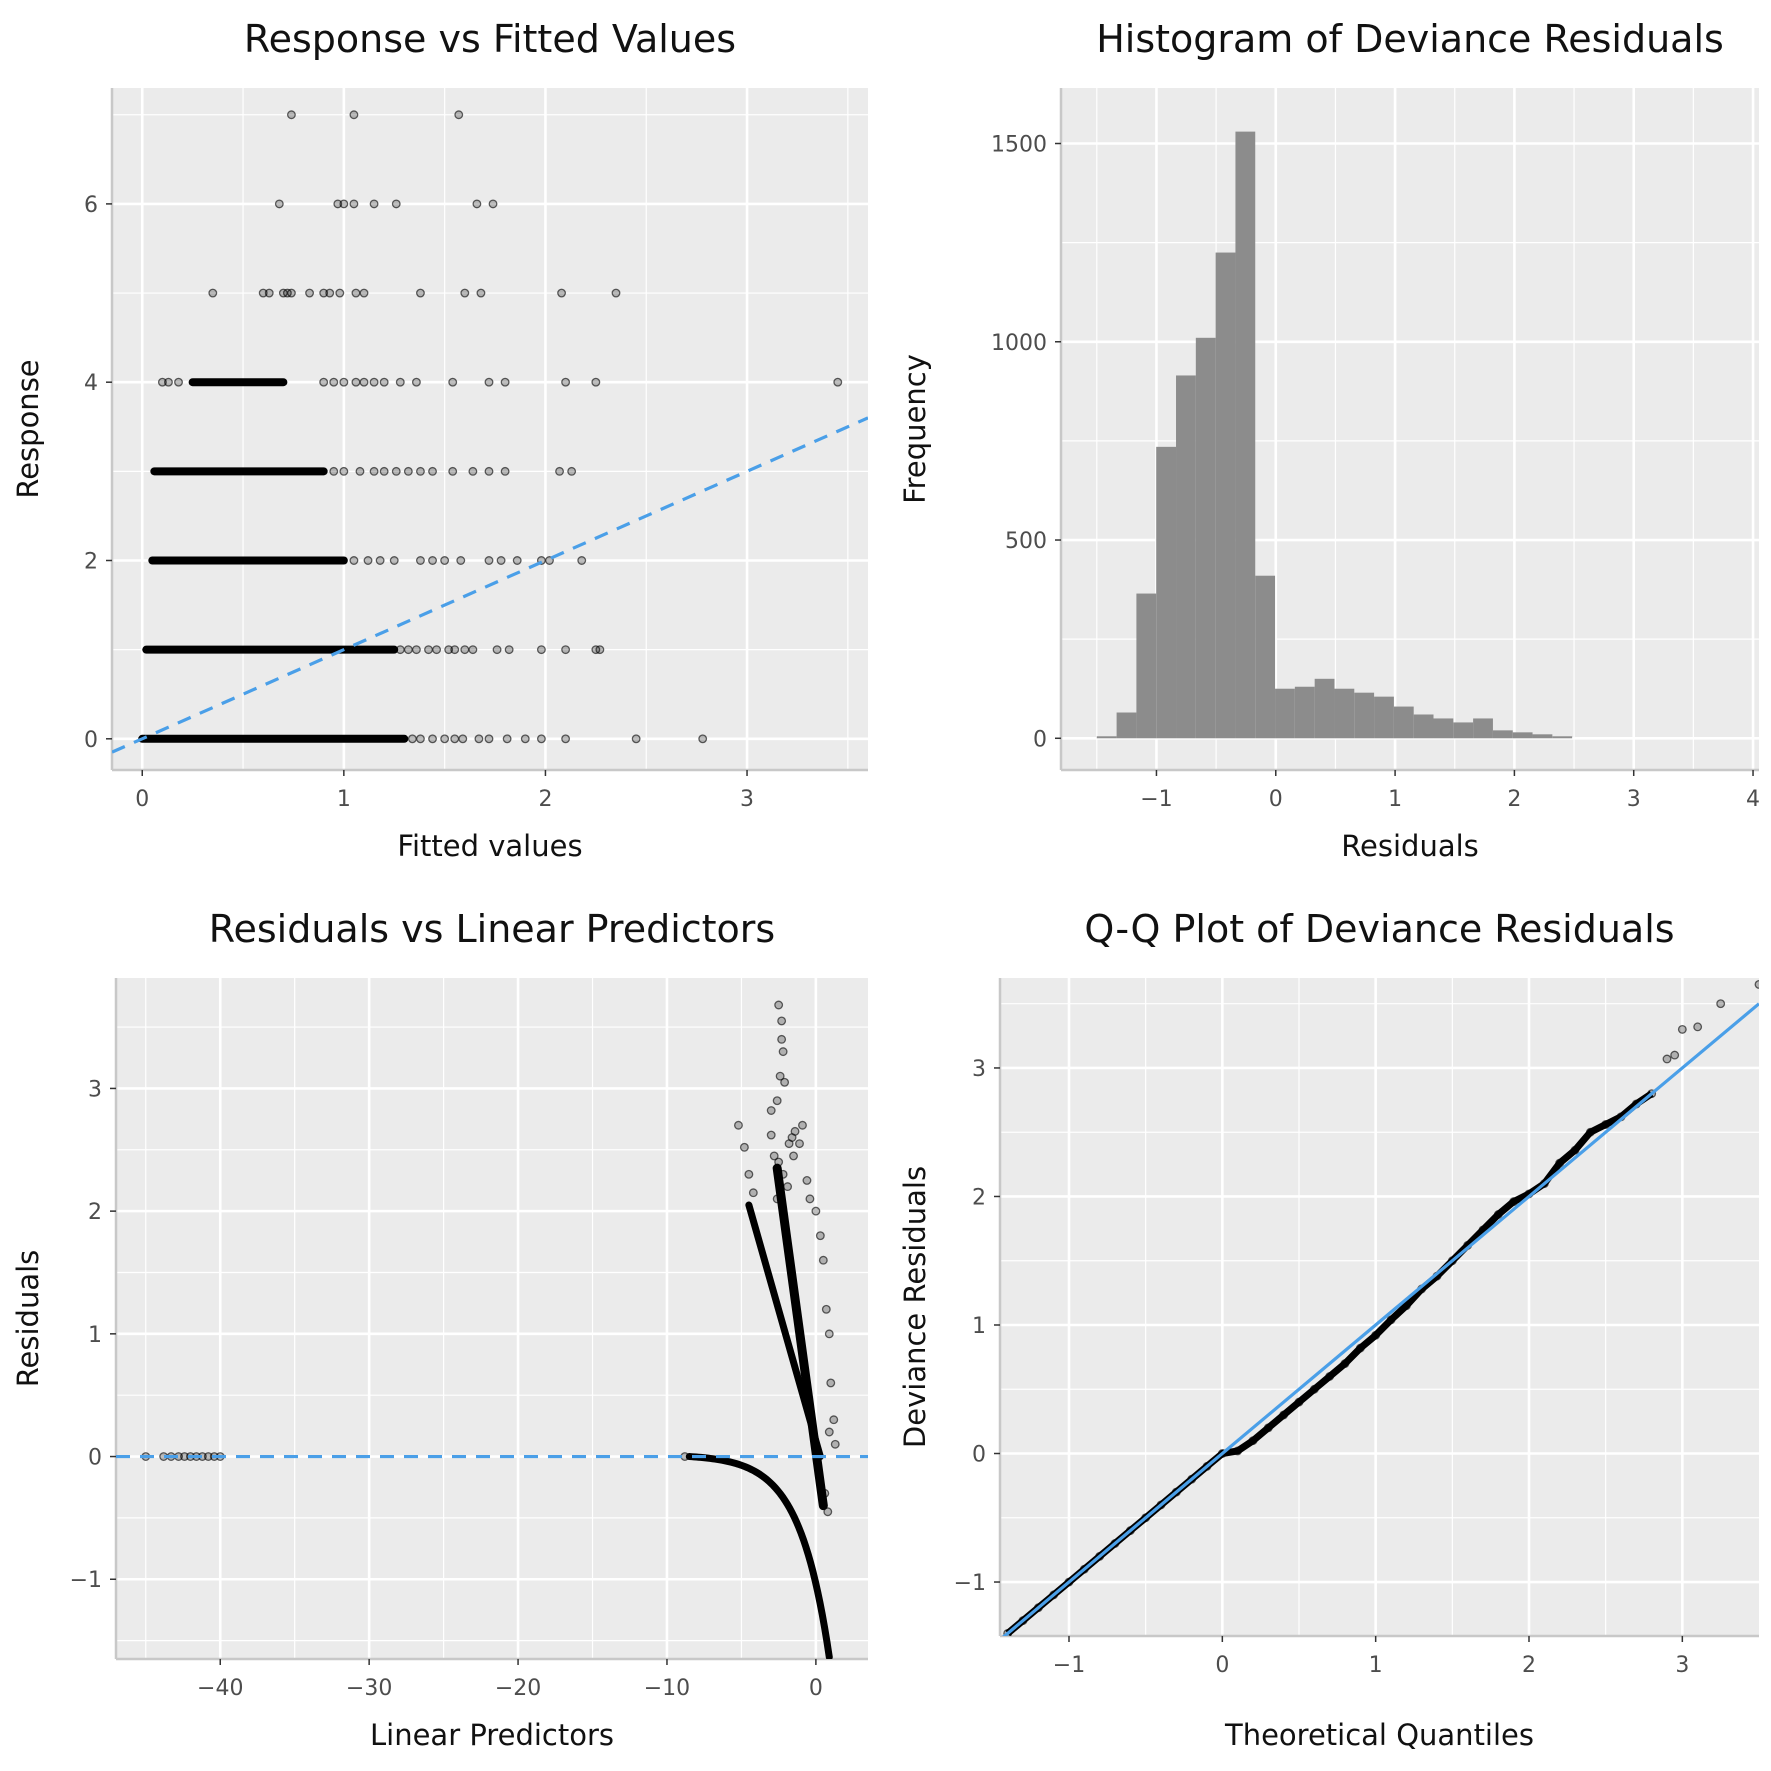 This screenshot has width=1771, height=1771. I want to click on y-tick-label: 3, so click(95, 1089).